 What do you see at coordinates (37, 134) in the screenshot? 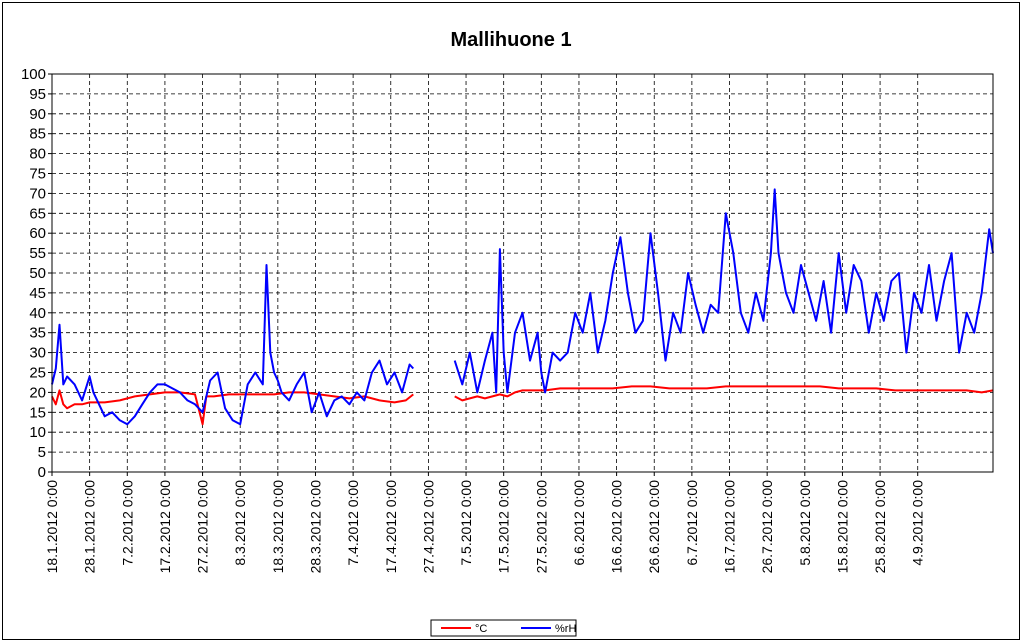
I see `y-tick-label: 85` at bounding box center [37, 134].